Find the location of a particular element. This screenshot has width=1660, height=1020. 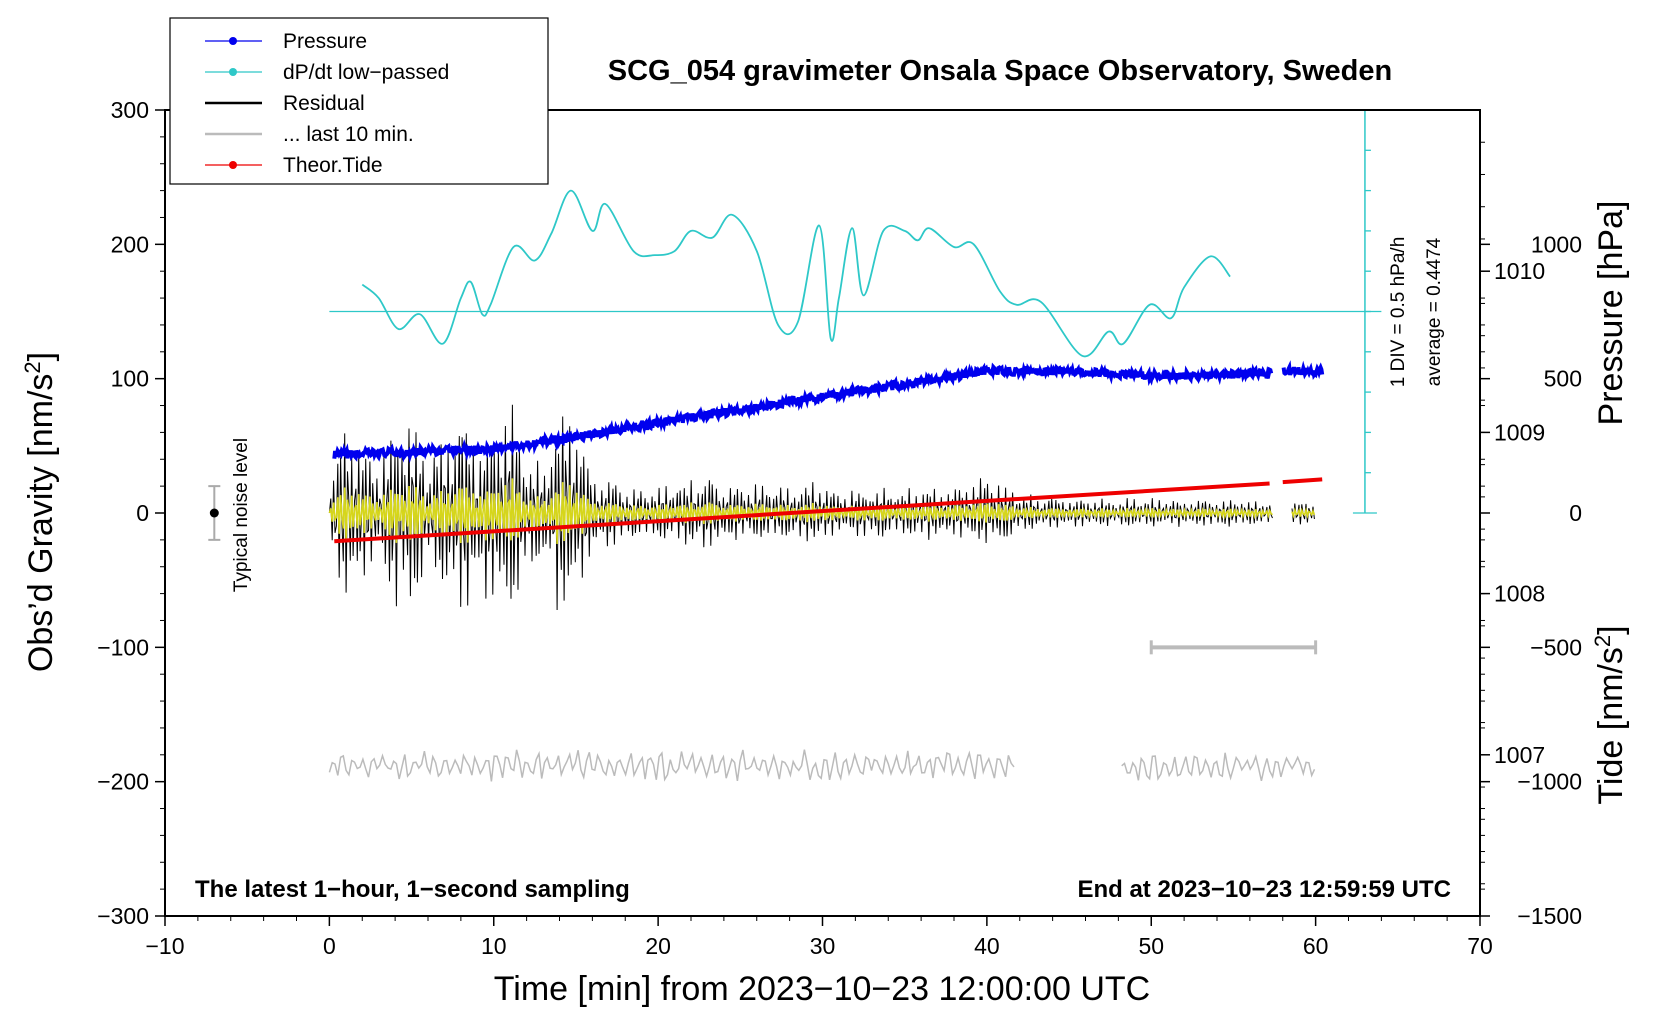

y-tick-label-gravity: −300 is located at coordinates (123, 916).